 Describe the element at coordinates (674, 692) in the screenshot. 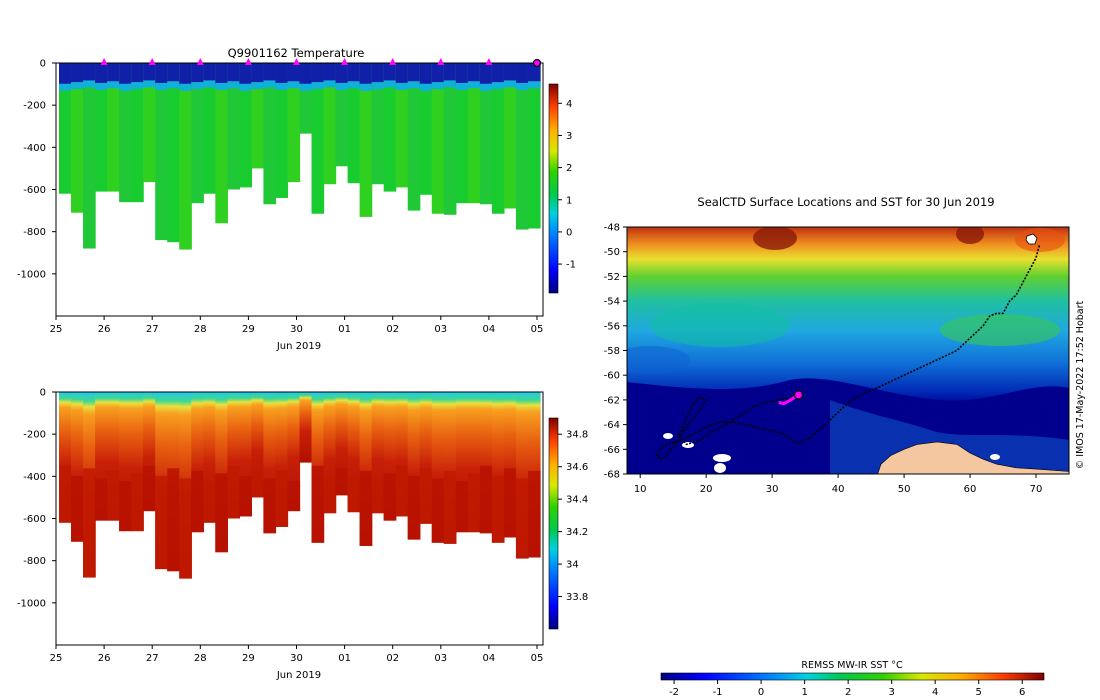

I see `sst-colorbar-tick-label: -2` at that location.